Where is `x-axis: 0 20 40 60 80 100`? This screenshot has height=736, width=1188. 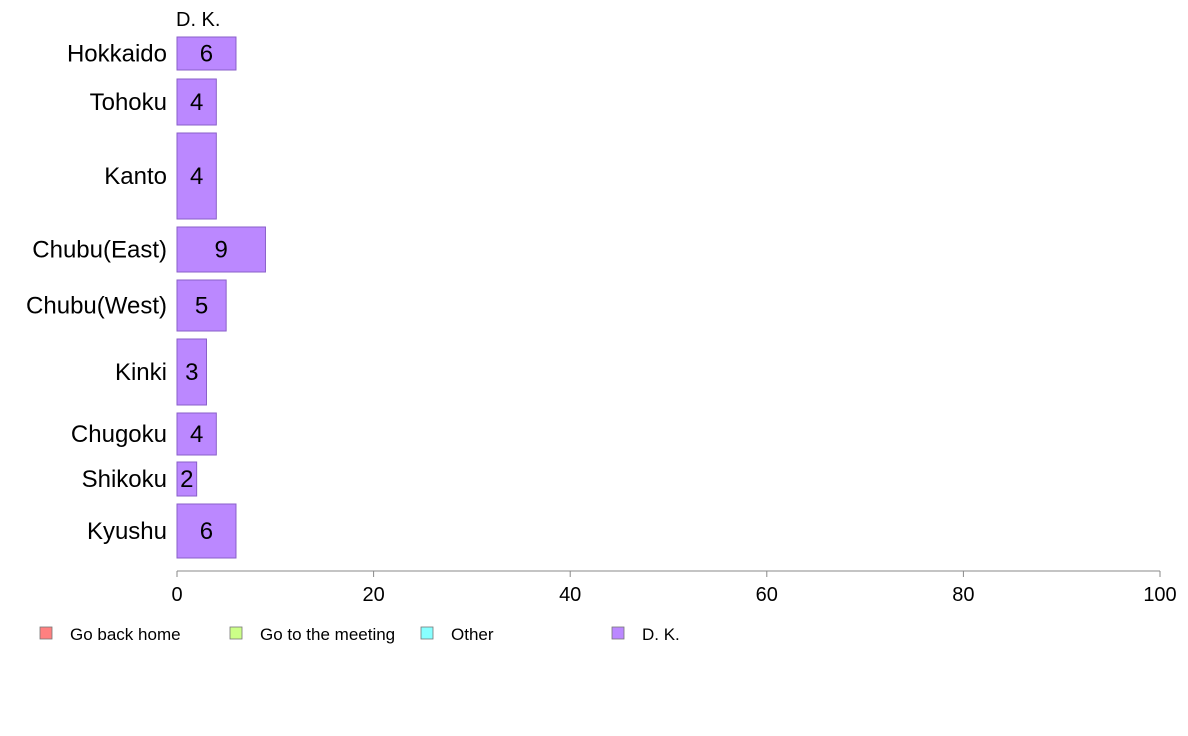
x-axis: 0 20 40 60 80 100 is located at coordinates (674, 588).